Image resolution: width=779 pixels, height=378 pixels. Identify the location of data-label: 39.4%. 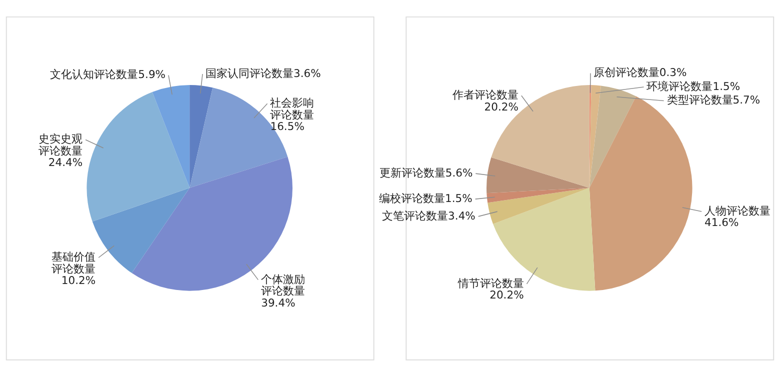
(278, 303).